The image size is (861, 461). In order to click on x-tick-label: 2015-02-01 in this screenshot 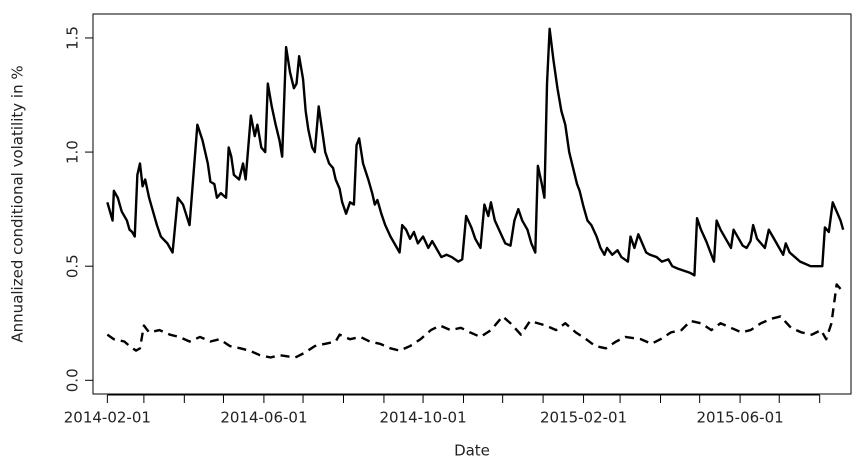, I will do `click(583, 418)`.